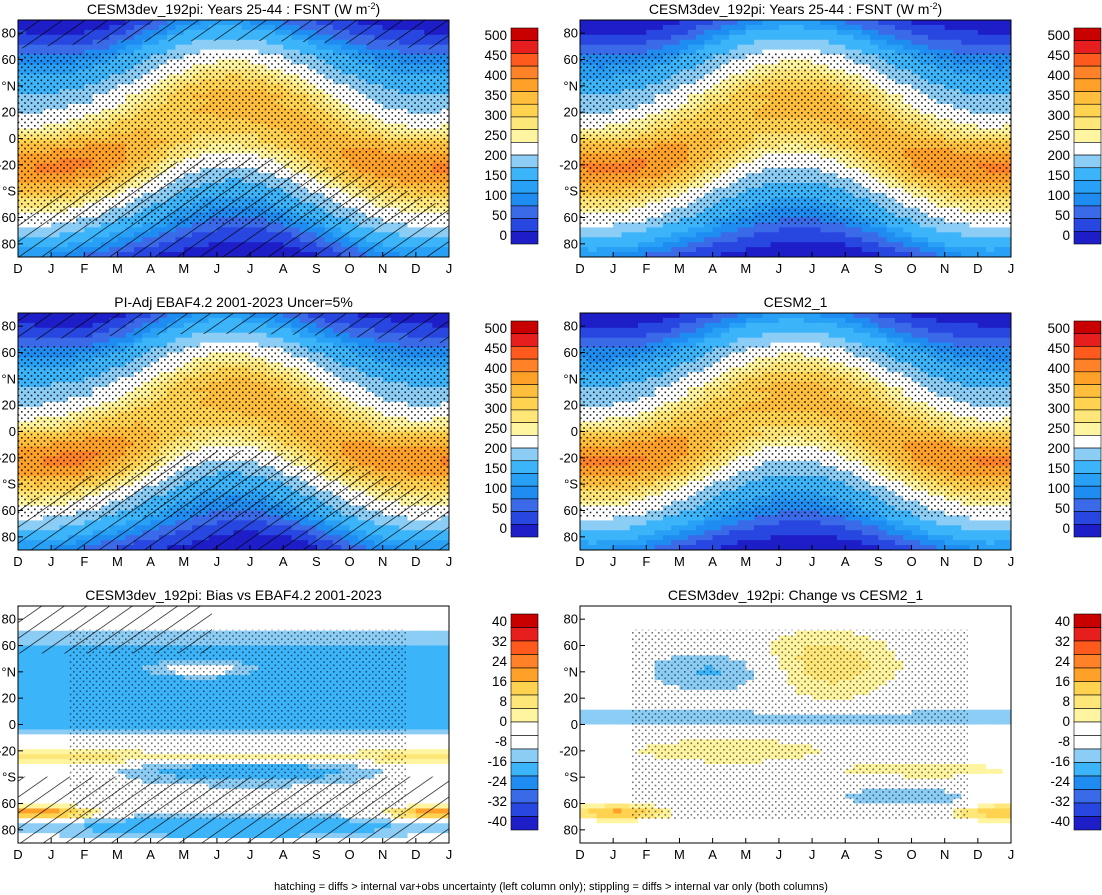 The height and width of the screenshot is (895, 1102). What do you see at coordinates (382, 268) in the screenshot?
I see `x-tick-label: N` at bounding box center [382, 268].